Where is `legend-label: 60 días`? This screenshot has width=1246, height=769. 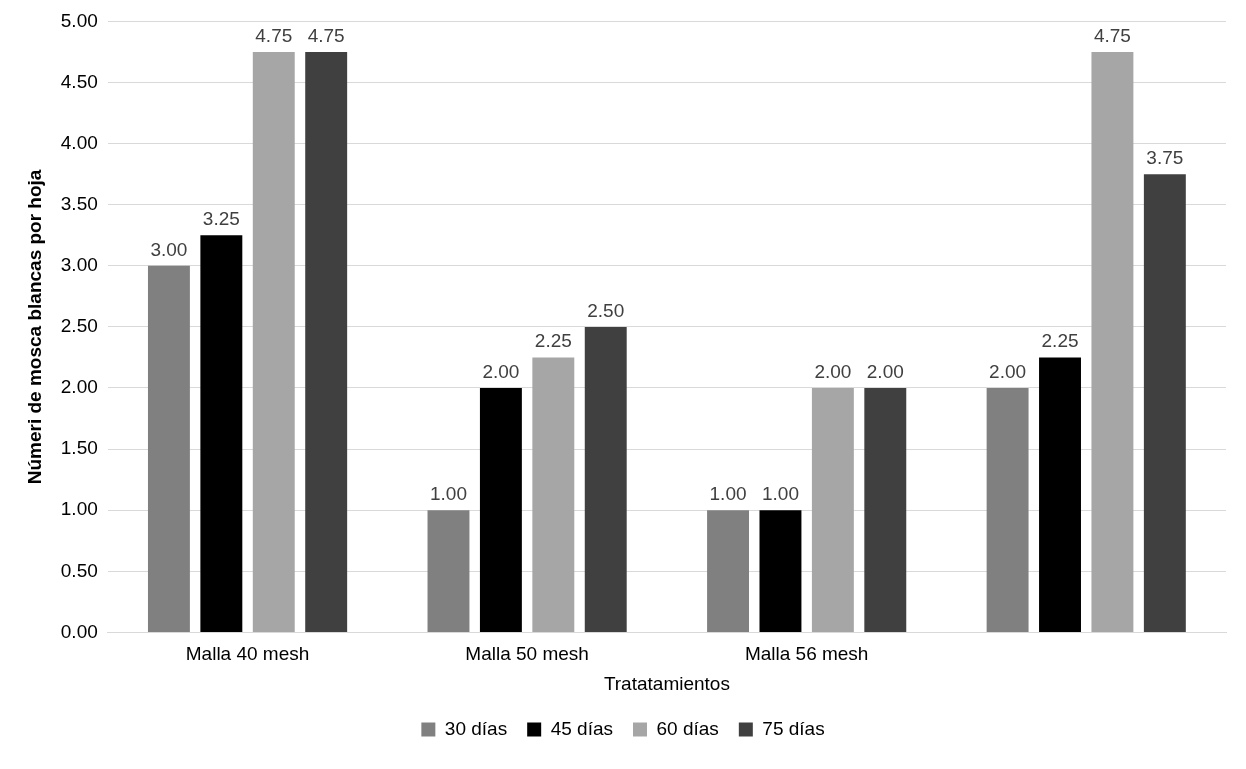
legend-label: 60 días is located at coordinates (687, 728).